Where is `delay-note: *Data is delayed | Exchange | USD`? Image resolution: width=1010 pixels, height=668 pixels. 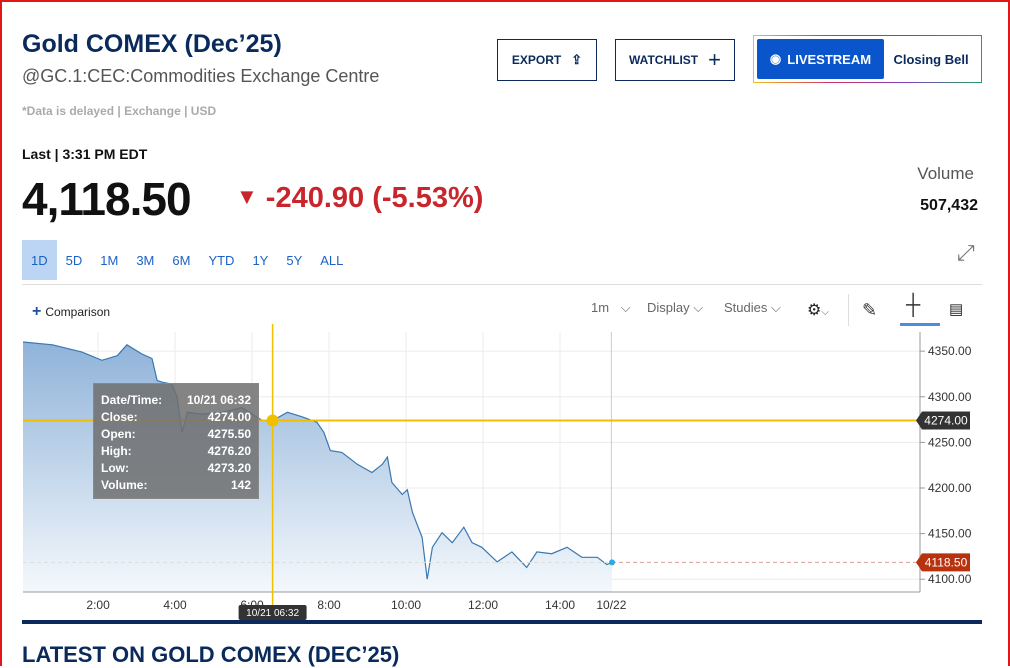 delay-note: *Data is delayed | Exchange | USD is located at coordinates (119, 111).